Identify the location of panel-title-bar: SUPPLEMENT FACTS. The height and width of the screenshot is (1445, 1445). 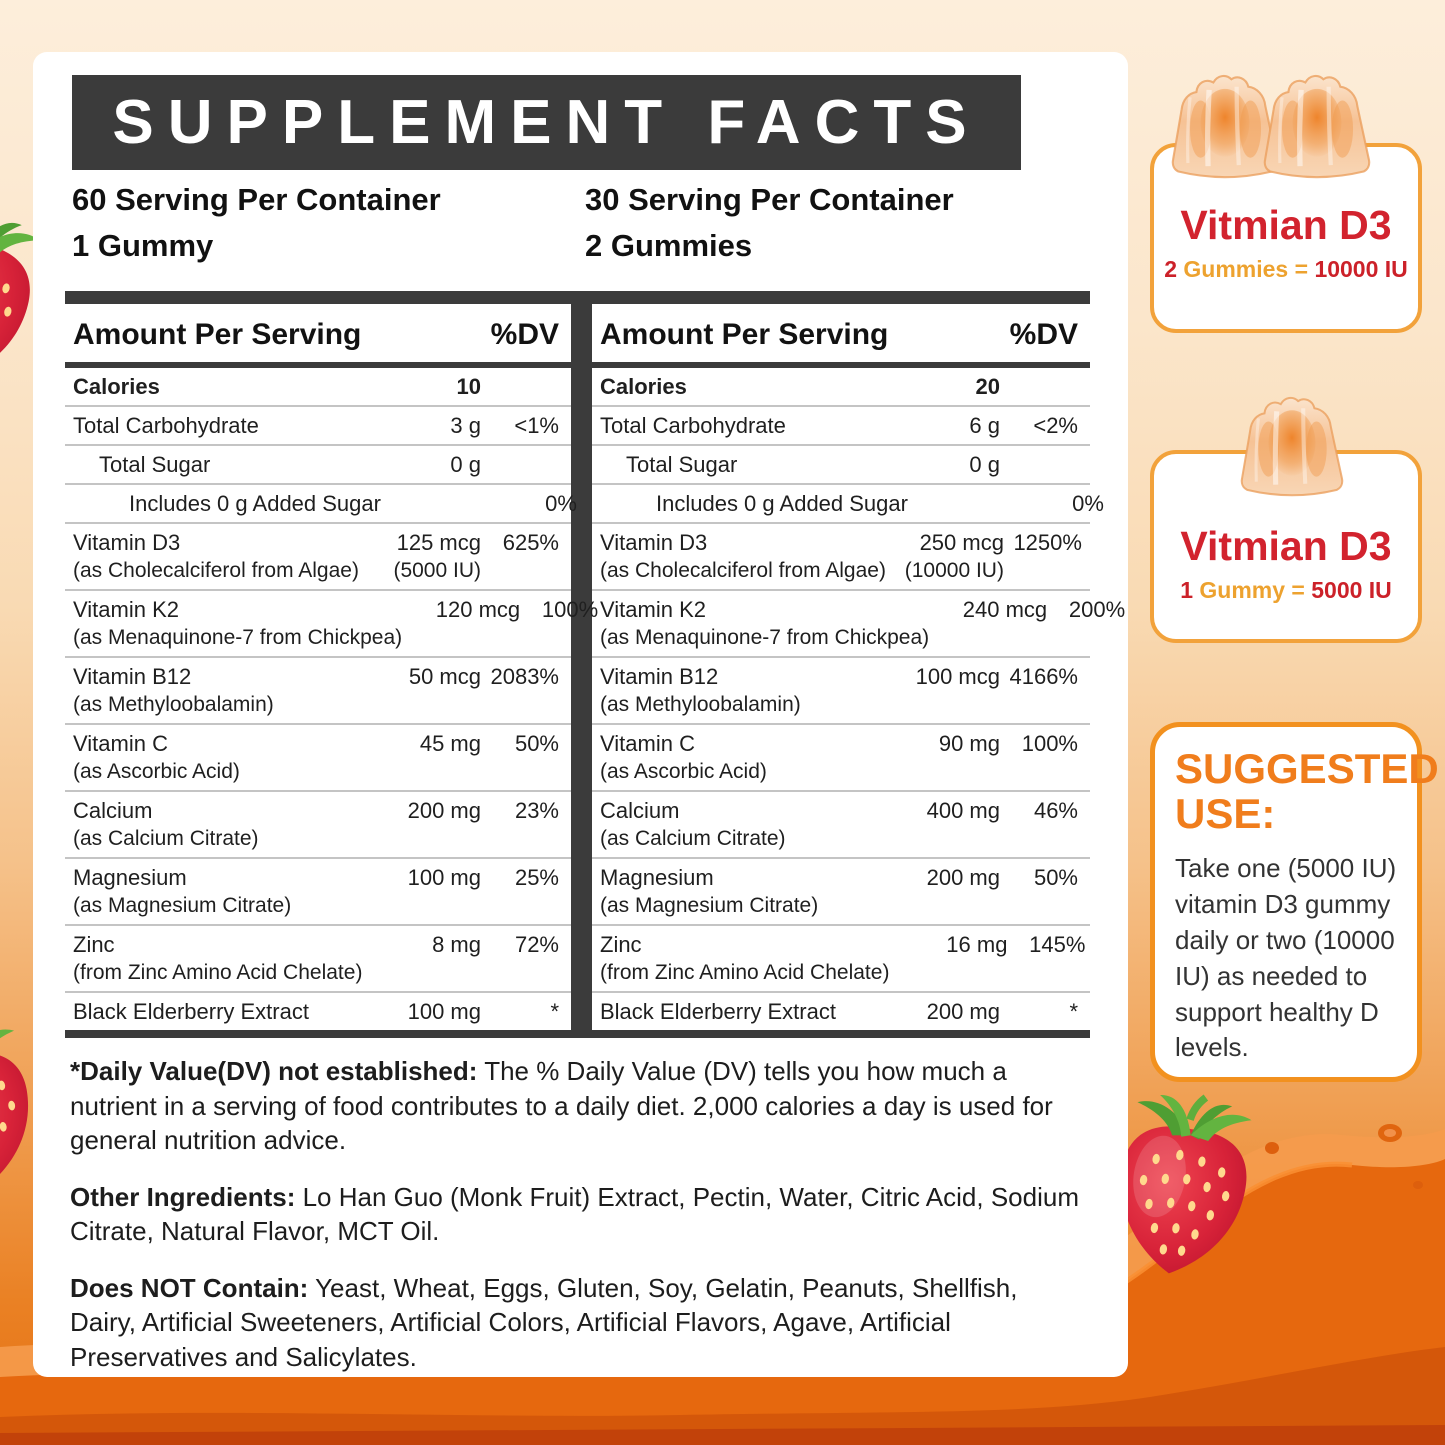
(546, 122).